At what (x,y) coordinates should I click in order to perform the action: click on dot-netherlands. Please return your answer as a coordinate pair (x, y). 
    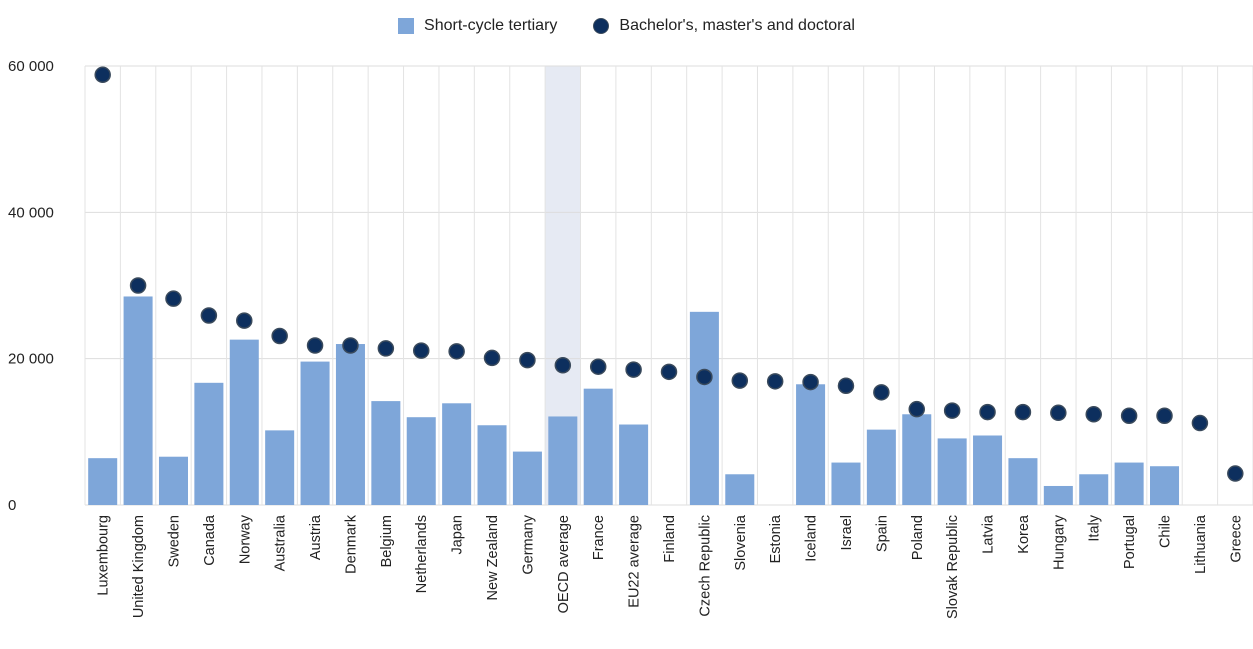
    Looking at the image, I should click on (421, 350).